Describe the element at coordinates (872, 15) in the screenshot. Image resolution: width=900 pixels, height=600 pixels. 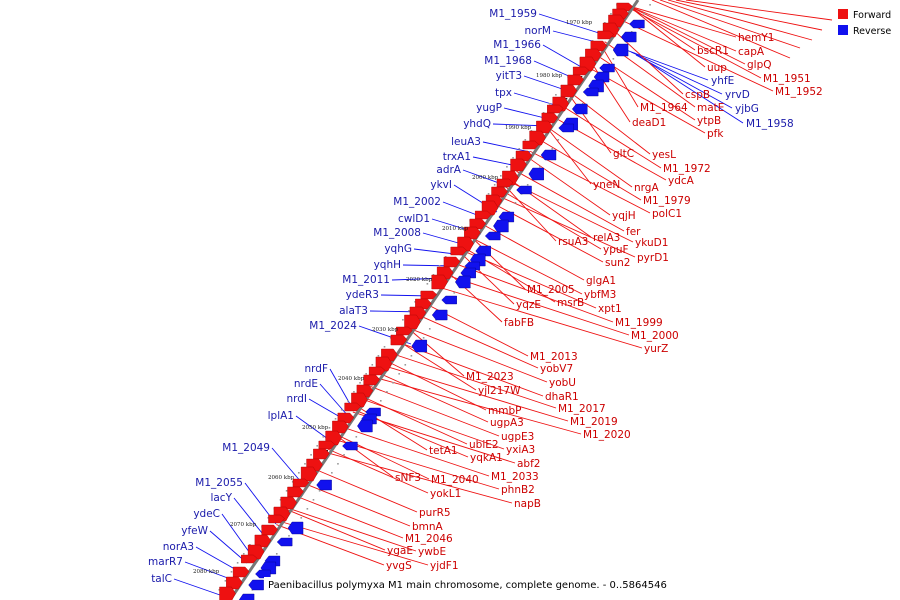
I see `legend-forward-label: Forward` at that location.